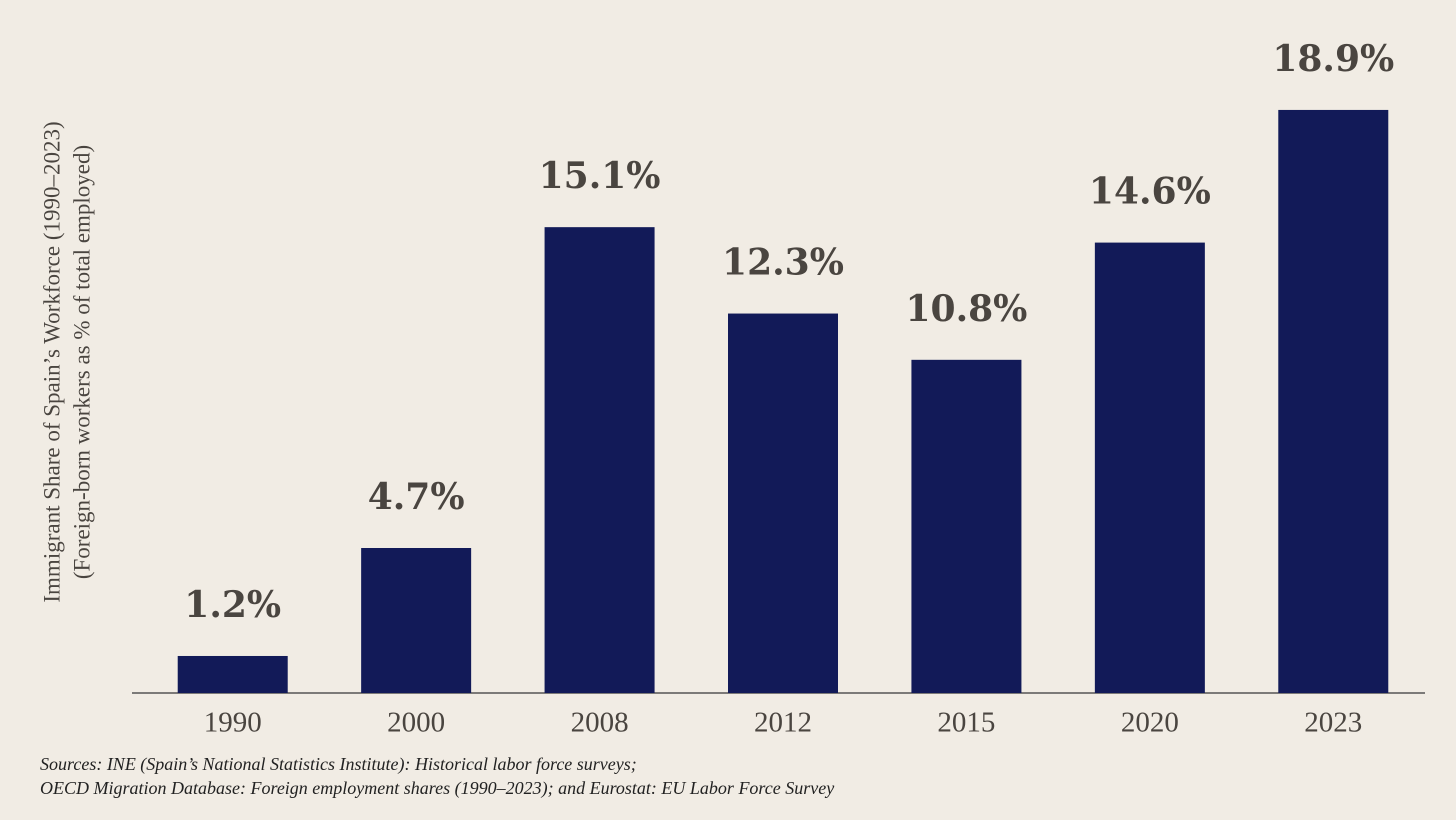 The height and width of the screenshot is (820, 1456). What do you see at coordinates (783, 723) in the screenshot?
I see `x-tick-label: 2012` at bounding box center [783, 723].